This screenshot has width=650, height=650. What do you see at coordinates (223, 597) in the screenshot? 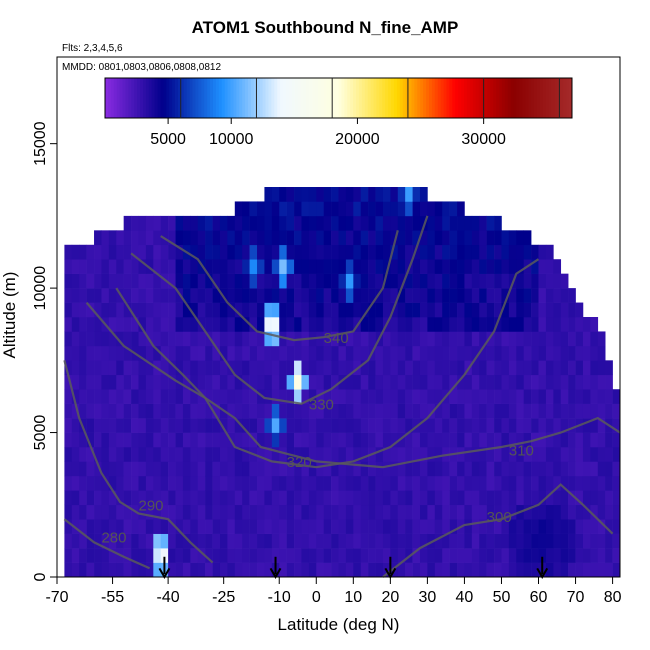
I see `x-tick-label: -25` at bounding box center [223, 597].